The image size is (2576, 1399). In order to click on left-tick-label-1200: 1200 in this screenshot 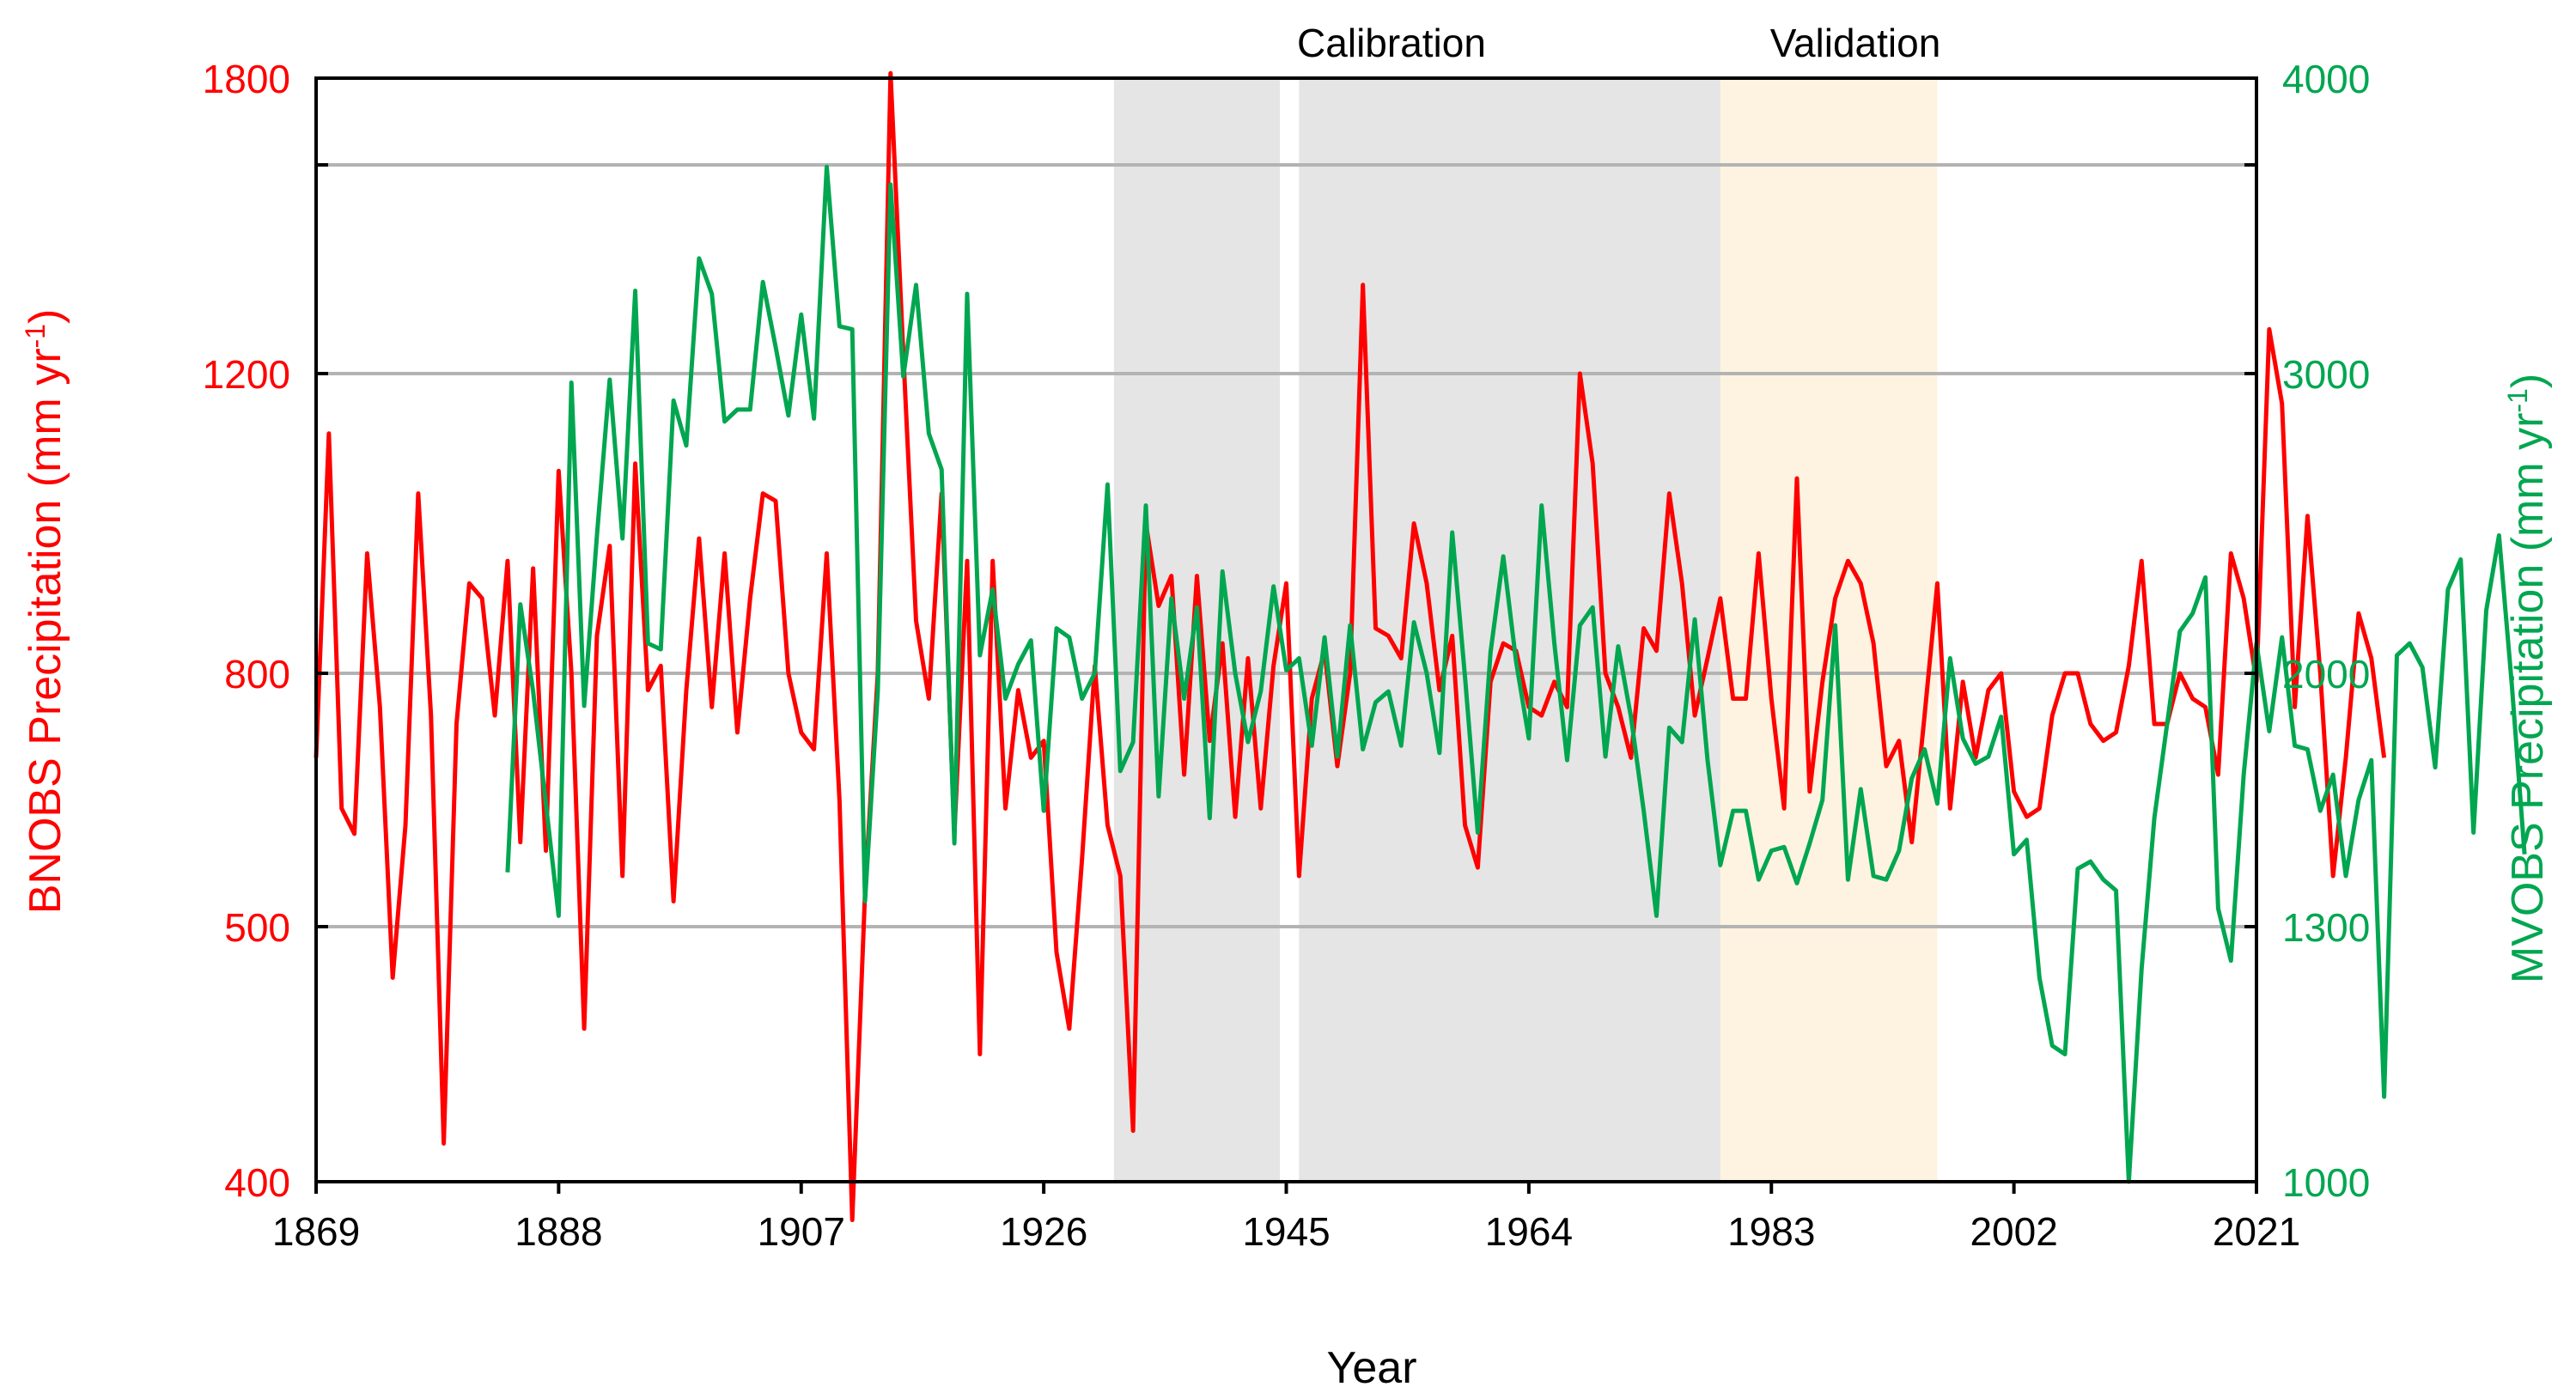, I will do `click(246, 374)`.